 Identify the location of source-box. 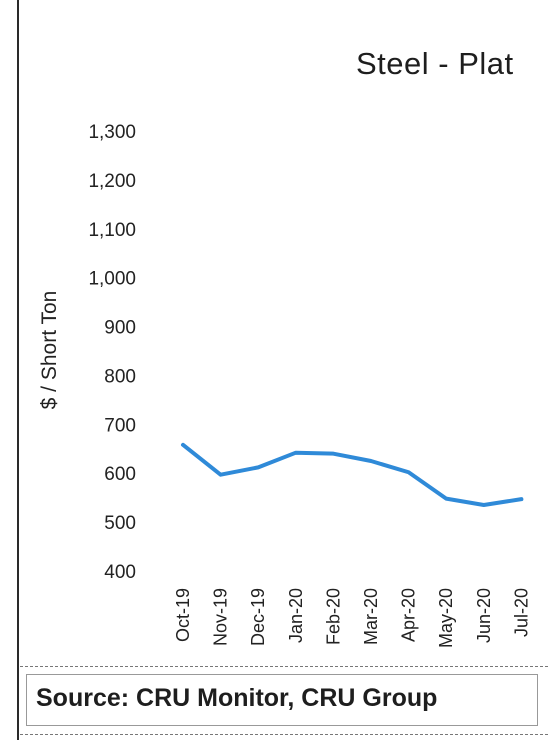
(282, 700).